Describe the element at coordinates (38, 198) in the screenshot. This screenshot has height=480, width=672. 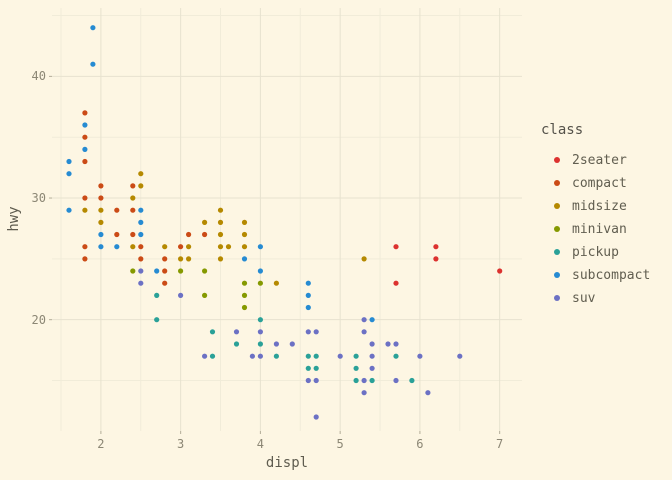
I see `y-tick-label: 30` at that location.